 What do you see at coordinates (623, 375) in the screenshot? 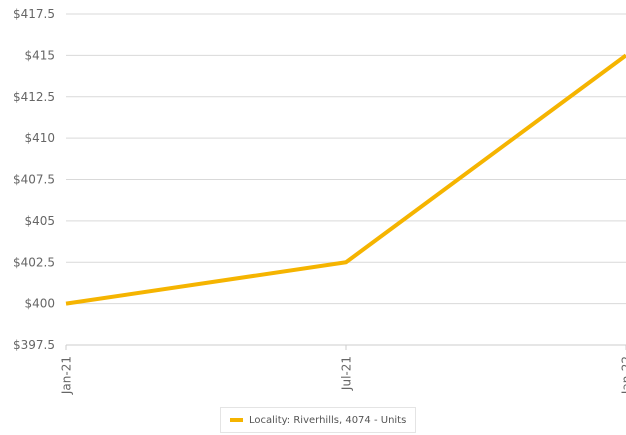
I see `x-tick-label: Jan-22` at bounding box center [623, 375].